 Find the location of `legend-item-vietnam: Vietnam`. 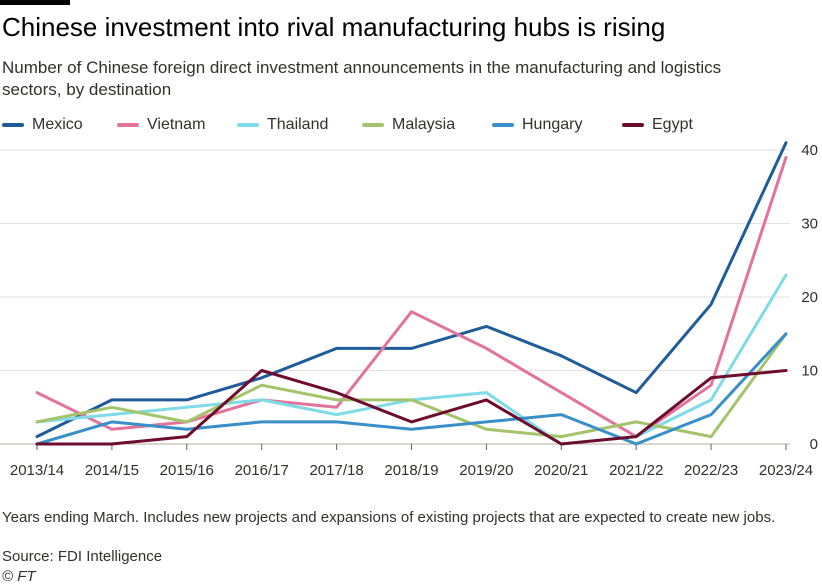

legend-item-vietnam: Vietnam is located at coordinates (161, 125).